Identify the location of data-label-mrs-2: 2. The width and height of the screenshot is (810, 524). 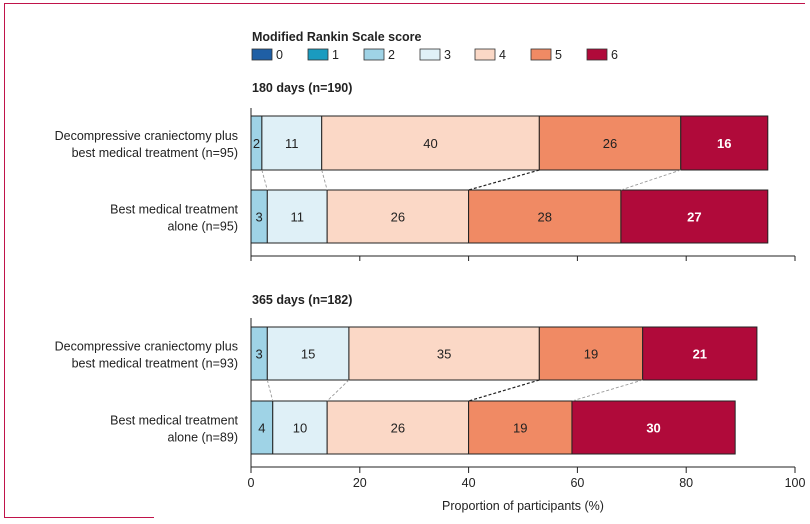
(256, 143).